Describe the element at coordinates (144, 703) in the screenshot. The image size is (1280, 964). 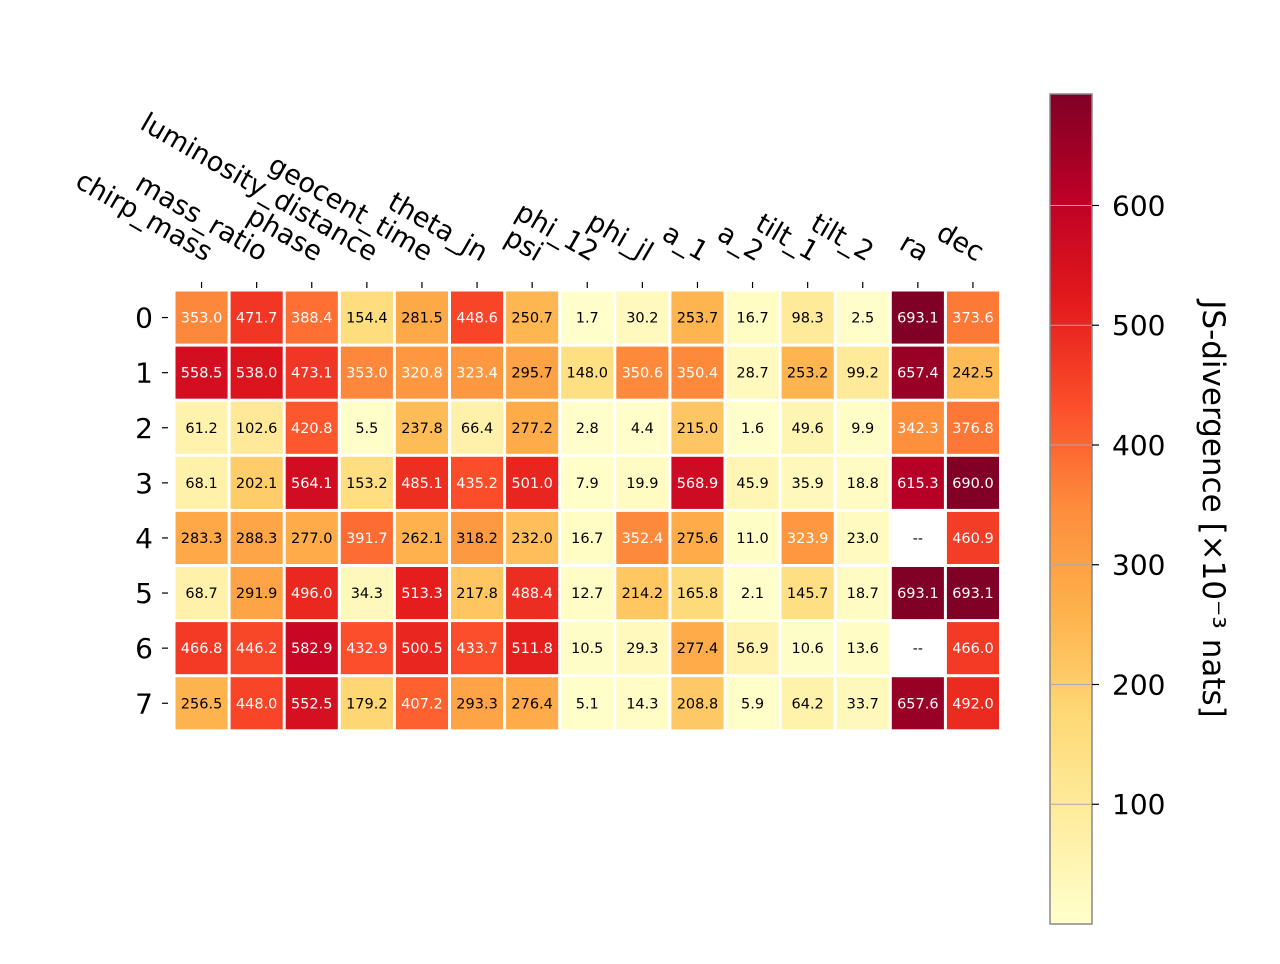
I see `row-label: 7` at that location.